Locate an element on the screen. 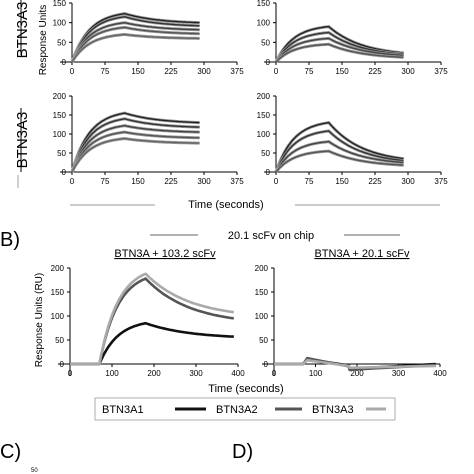 This screenshot has height=474, width=474. plot-b-right: 0 50 100 150 200 0 100 200 300 400 is located at coordinates (351, 321).